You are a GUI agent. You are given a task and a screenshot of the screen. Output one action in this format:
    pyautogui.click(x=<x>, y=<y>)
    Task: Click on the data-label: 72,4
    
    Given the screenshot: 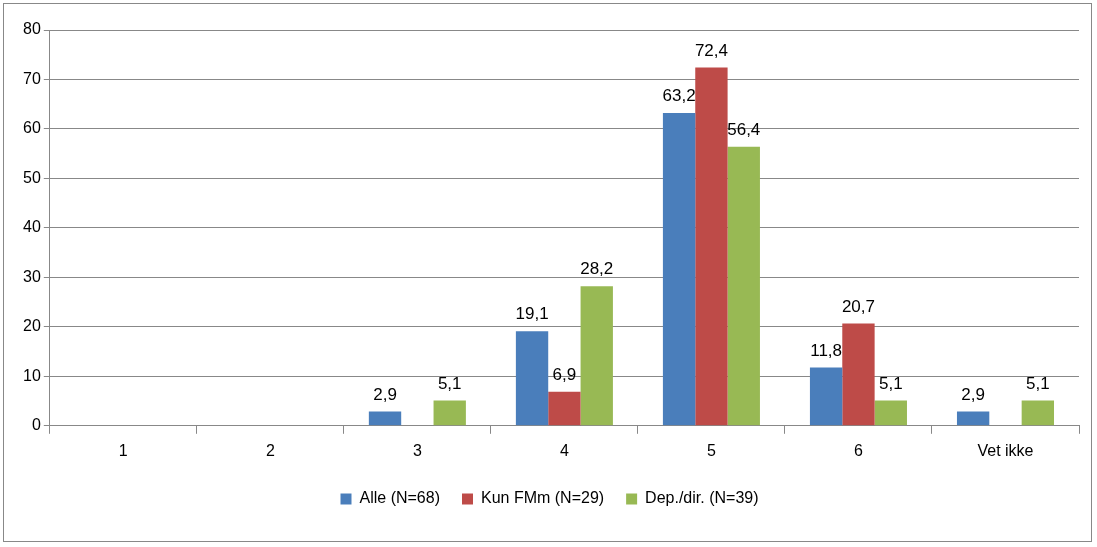 What is the action you would take?
    pyautogui.click(x=711, y=50)
    